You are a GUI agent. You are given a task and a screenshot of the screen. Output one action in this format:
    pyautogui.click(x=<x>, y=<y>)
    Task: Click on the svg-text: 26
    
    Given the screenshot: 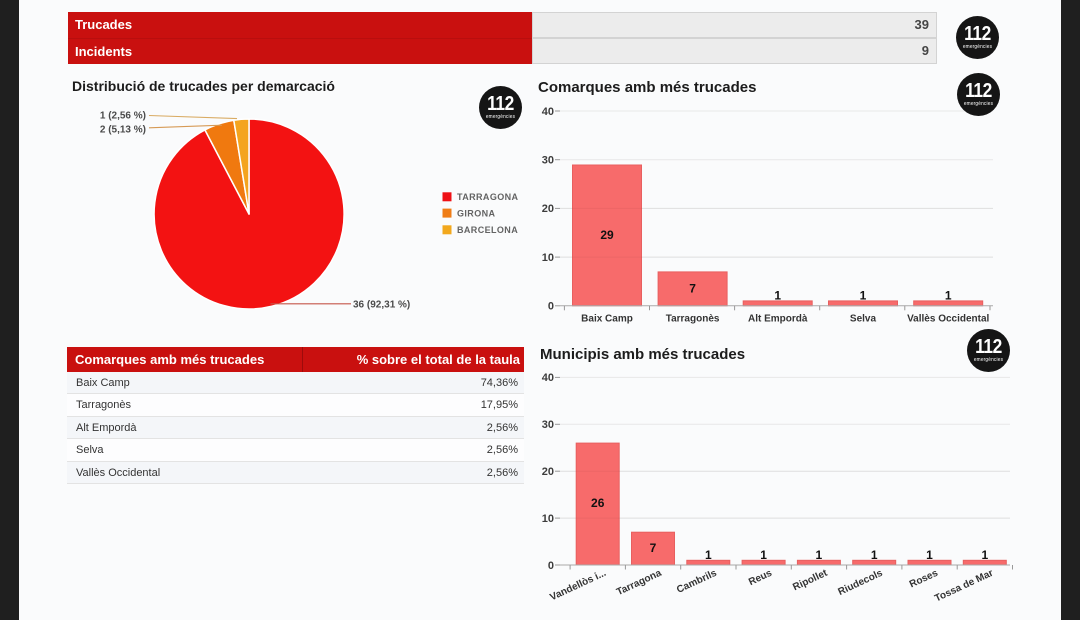 What is the action you would take?
    pyautogui.click(x=598, y=503)
    